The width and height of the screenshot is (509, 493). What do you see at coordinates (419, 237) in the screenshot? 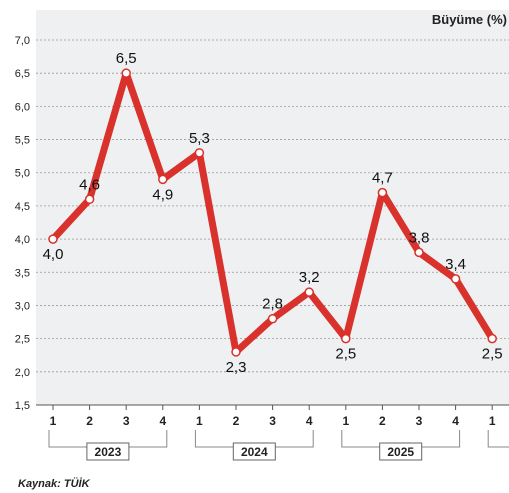
I see `data-label: 3,8` at bounding box center [419, 237].